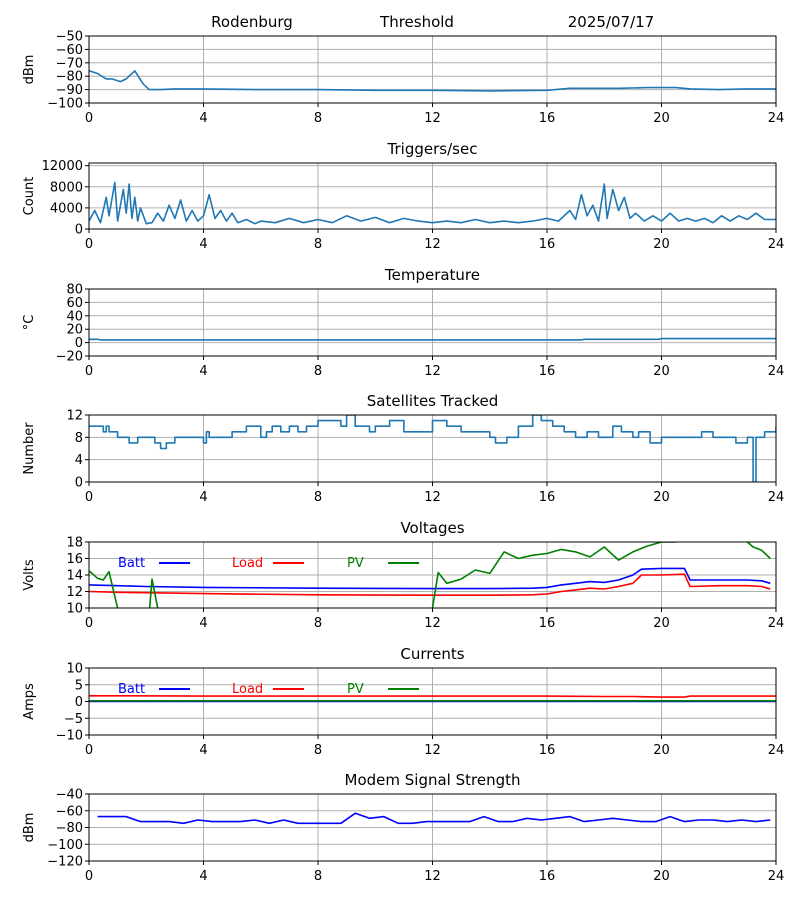  I want to click on y-tick-label: 8000, so click(66, 187).